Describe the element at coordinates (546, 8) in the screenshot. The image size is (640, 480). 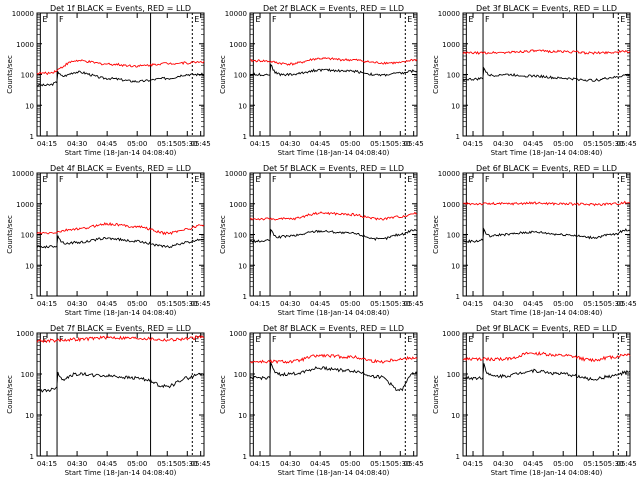
I see `panel-title: Det 3f BLACK = Events, RED = LLD` at that location.